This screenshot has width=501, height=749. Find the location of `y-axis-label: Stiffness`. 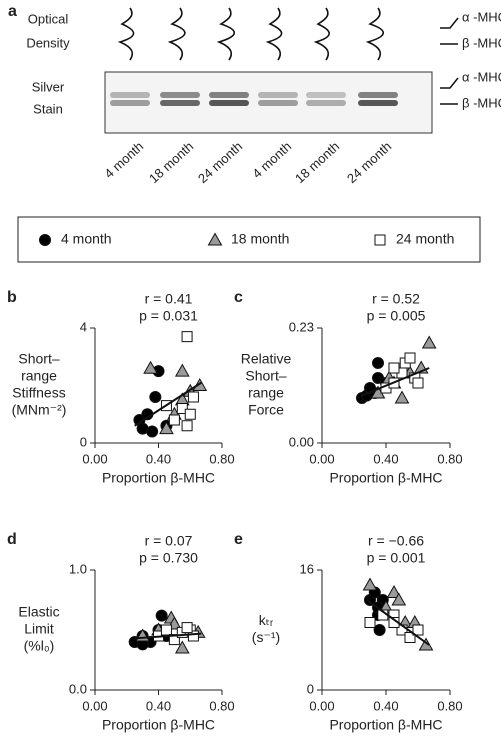

y-axis-label: Stiffness is located at coordinates (38, 393).